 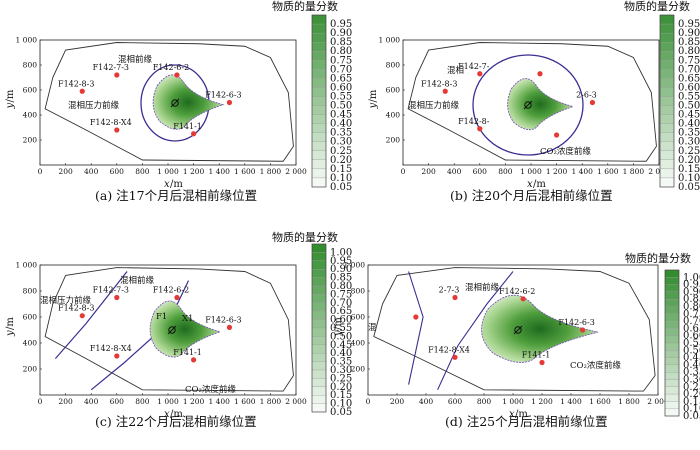 I want to click on y-tick-label: 600, so click(x=358, y=317).